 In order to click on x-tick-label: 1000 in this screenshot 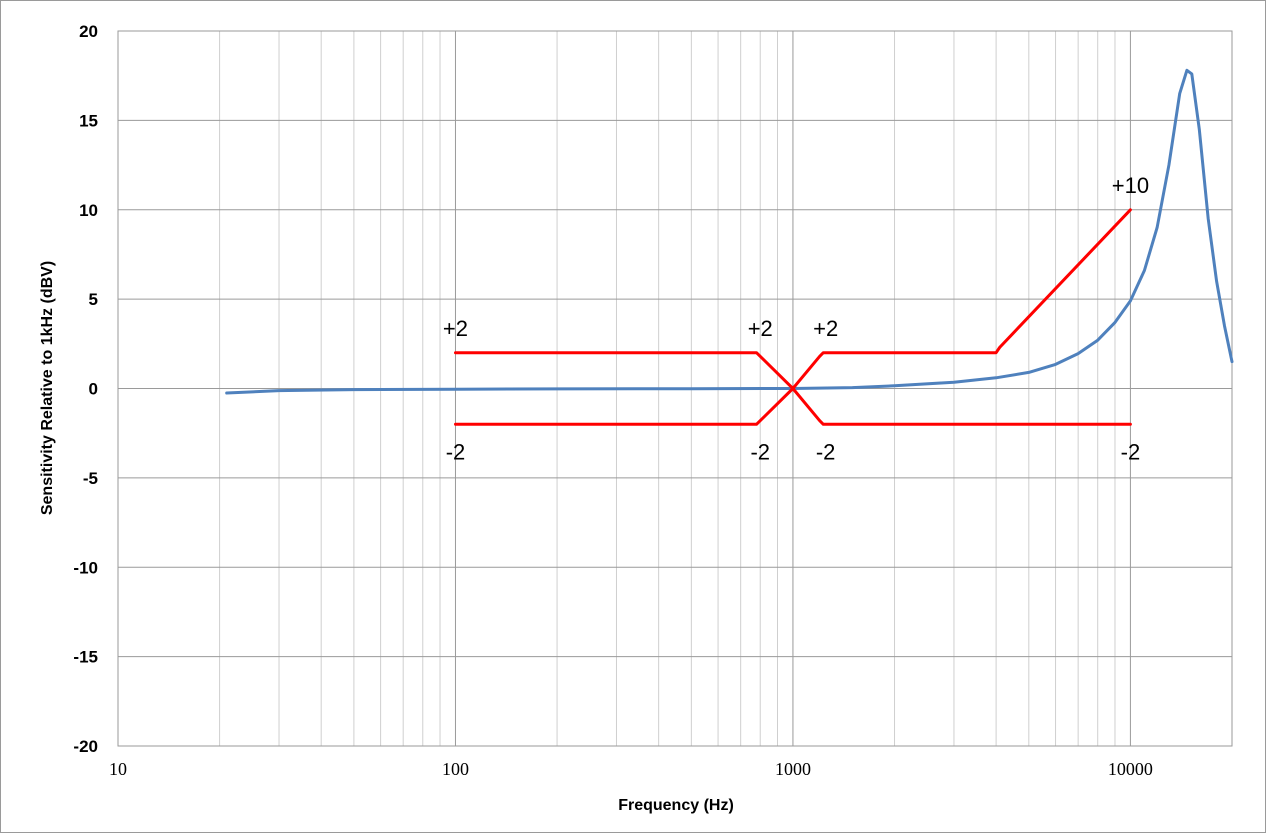, I will do `click(793, 769)`.